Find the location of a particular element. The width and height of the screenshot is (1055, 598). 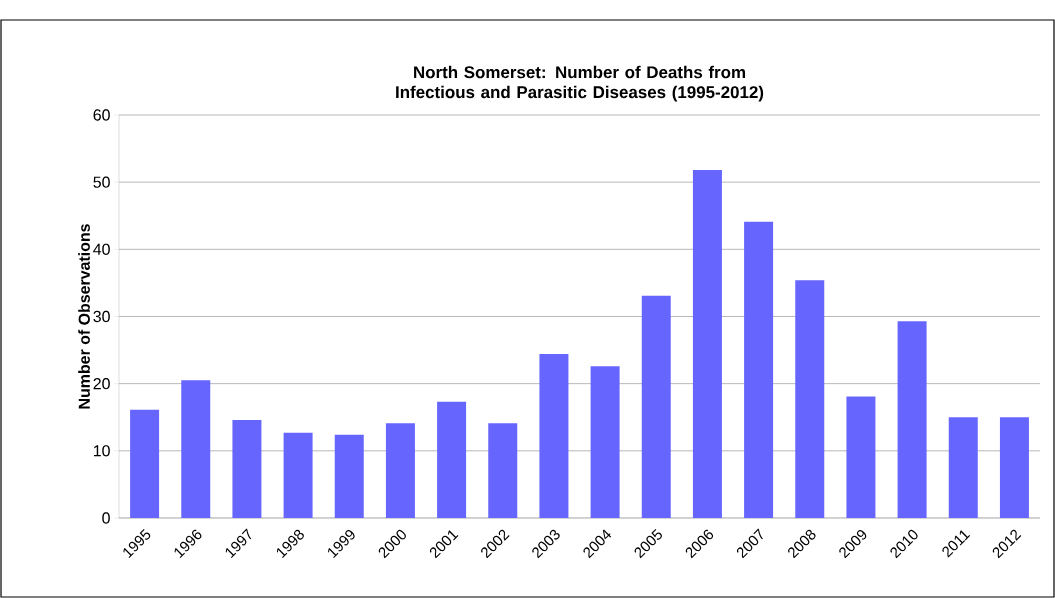

y-axis-title: Number of Observations is located at coordinates (84, 316).